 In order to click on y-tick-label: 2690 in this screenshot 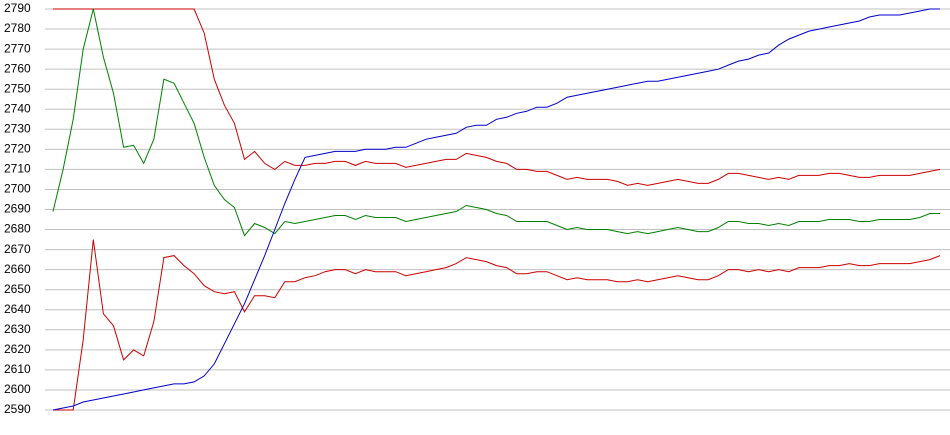, I will do `click(17, 209)`.